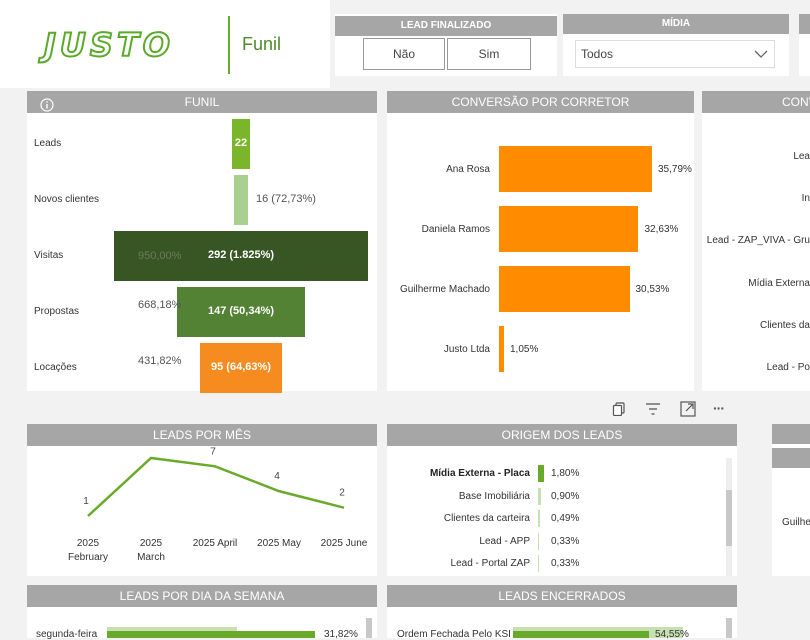 Image resolution: width=810 pixels, height=640 pixels. Describe the element at coordinates (489, 54) in the screenshot. I see `sim-button: Sim` at that location.